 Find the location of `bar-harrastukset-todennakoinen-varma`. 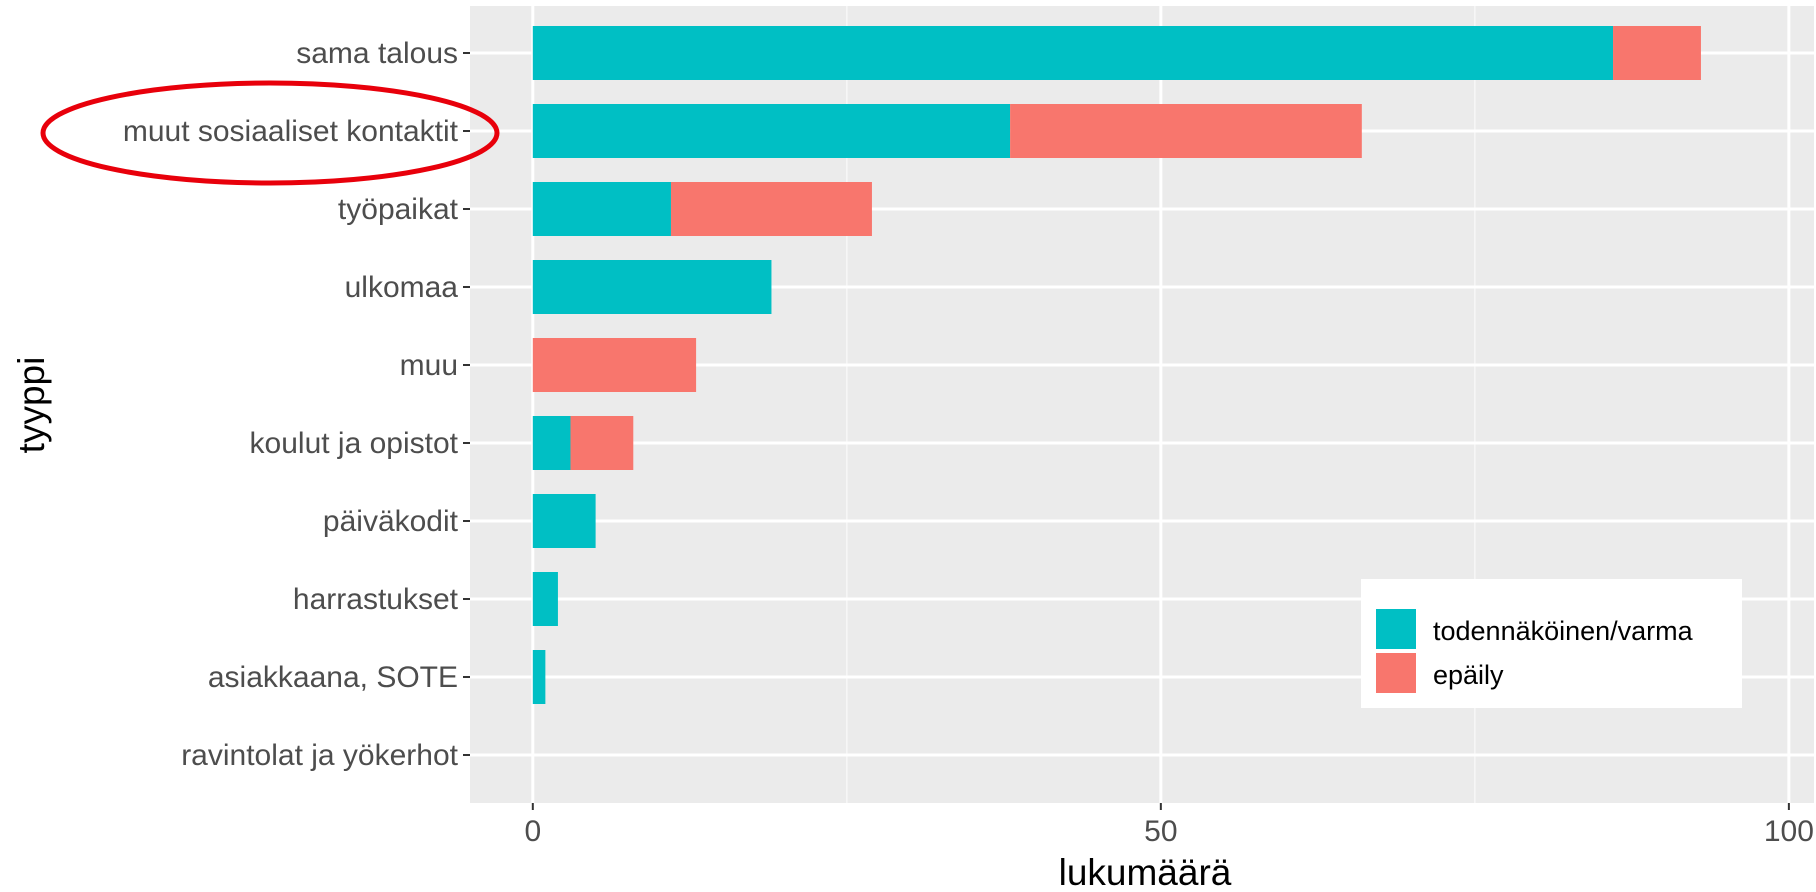

bar-harrastukset-todennakoinen-varma is located at coordinates (545, 599).